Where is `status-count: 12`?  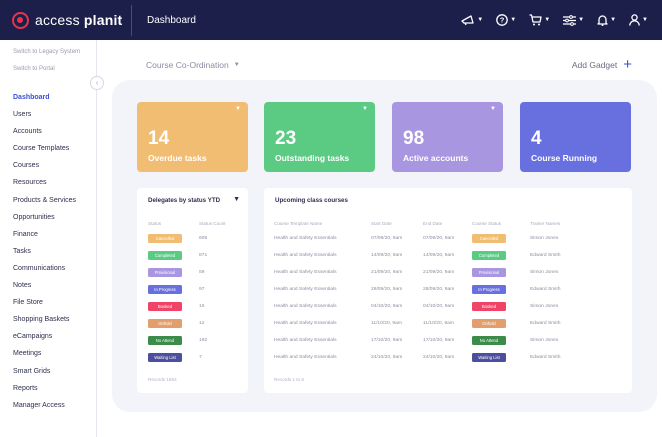 status-count: 12 is located at coordinates (202, 323).